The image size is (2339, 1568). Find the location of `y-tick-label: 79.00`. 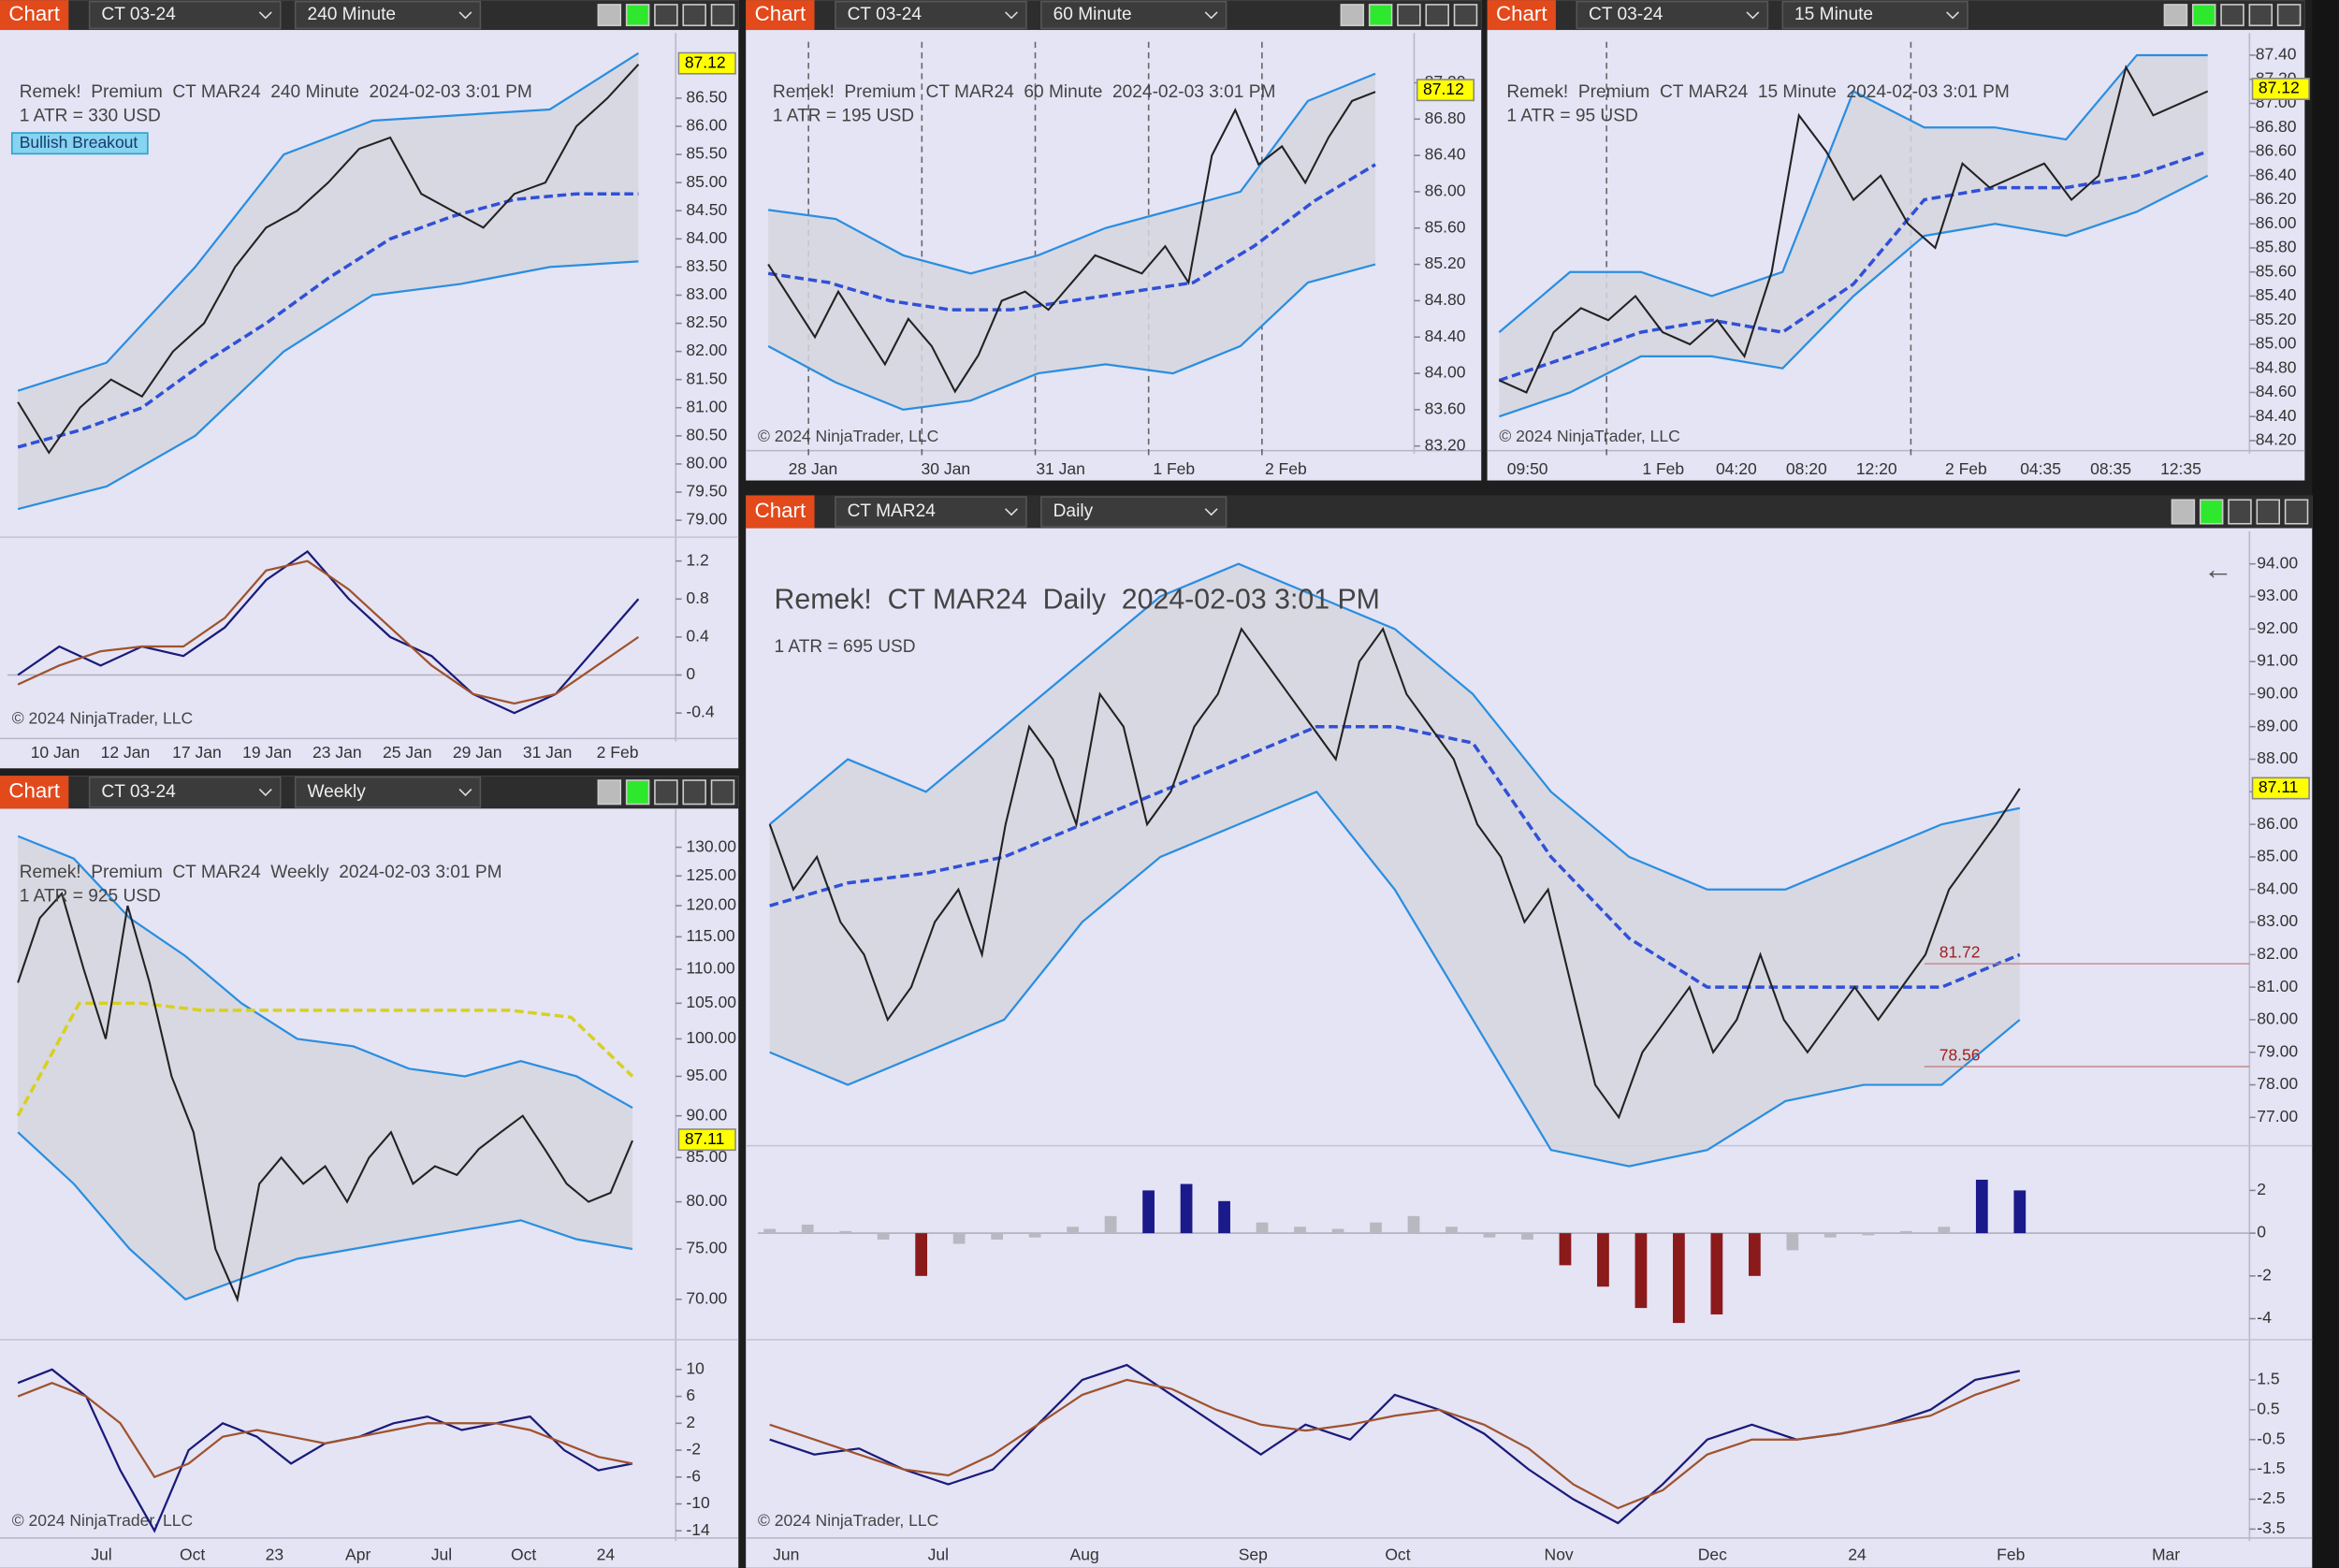

y-tick-label: 79.00 is located at coordinates (2277, 1050).